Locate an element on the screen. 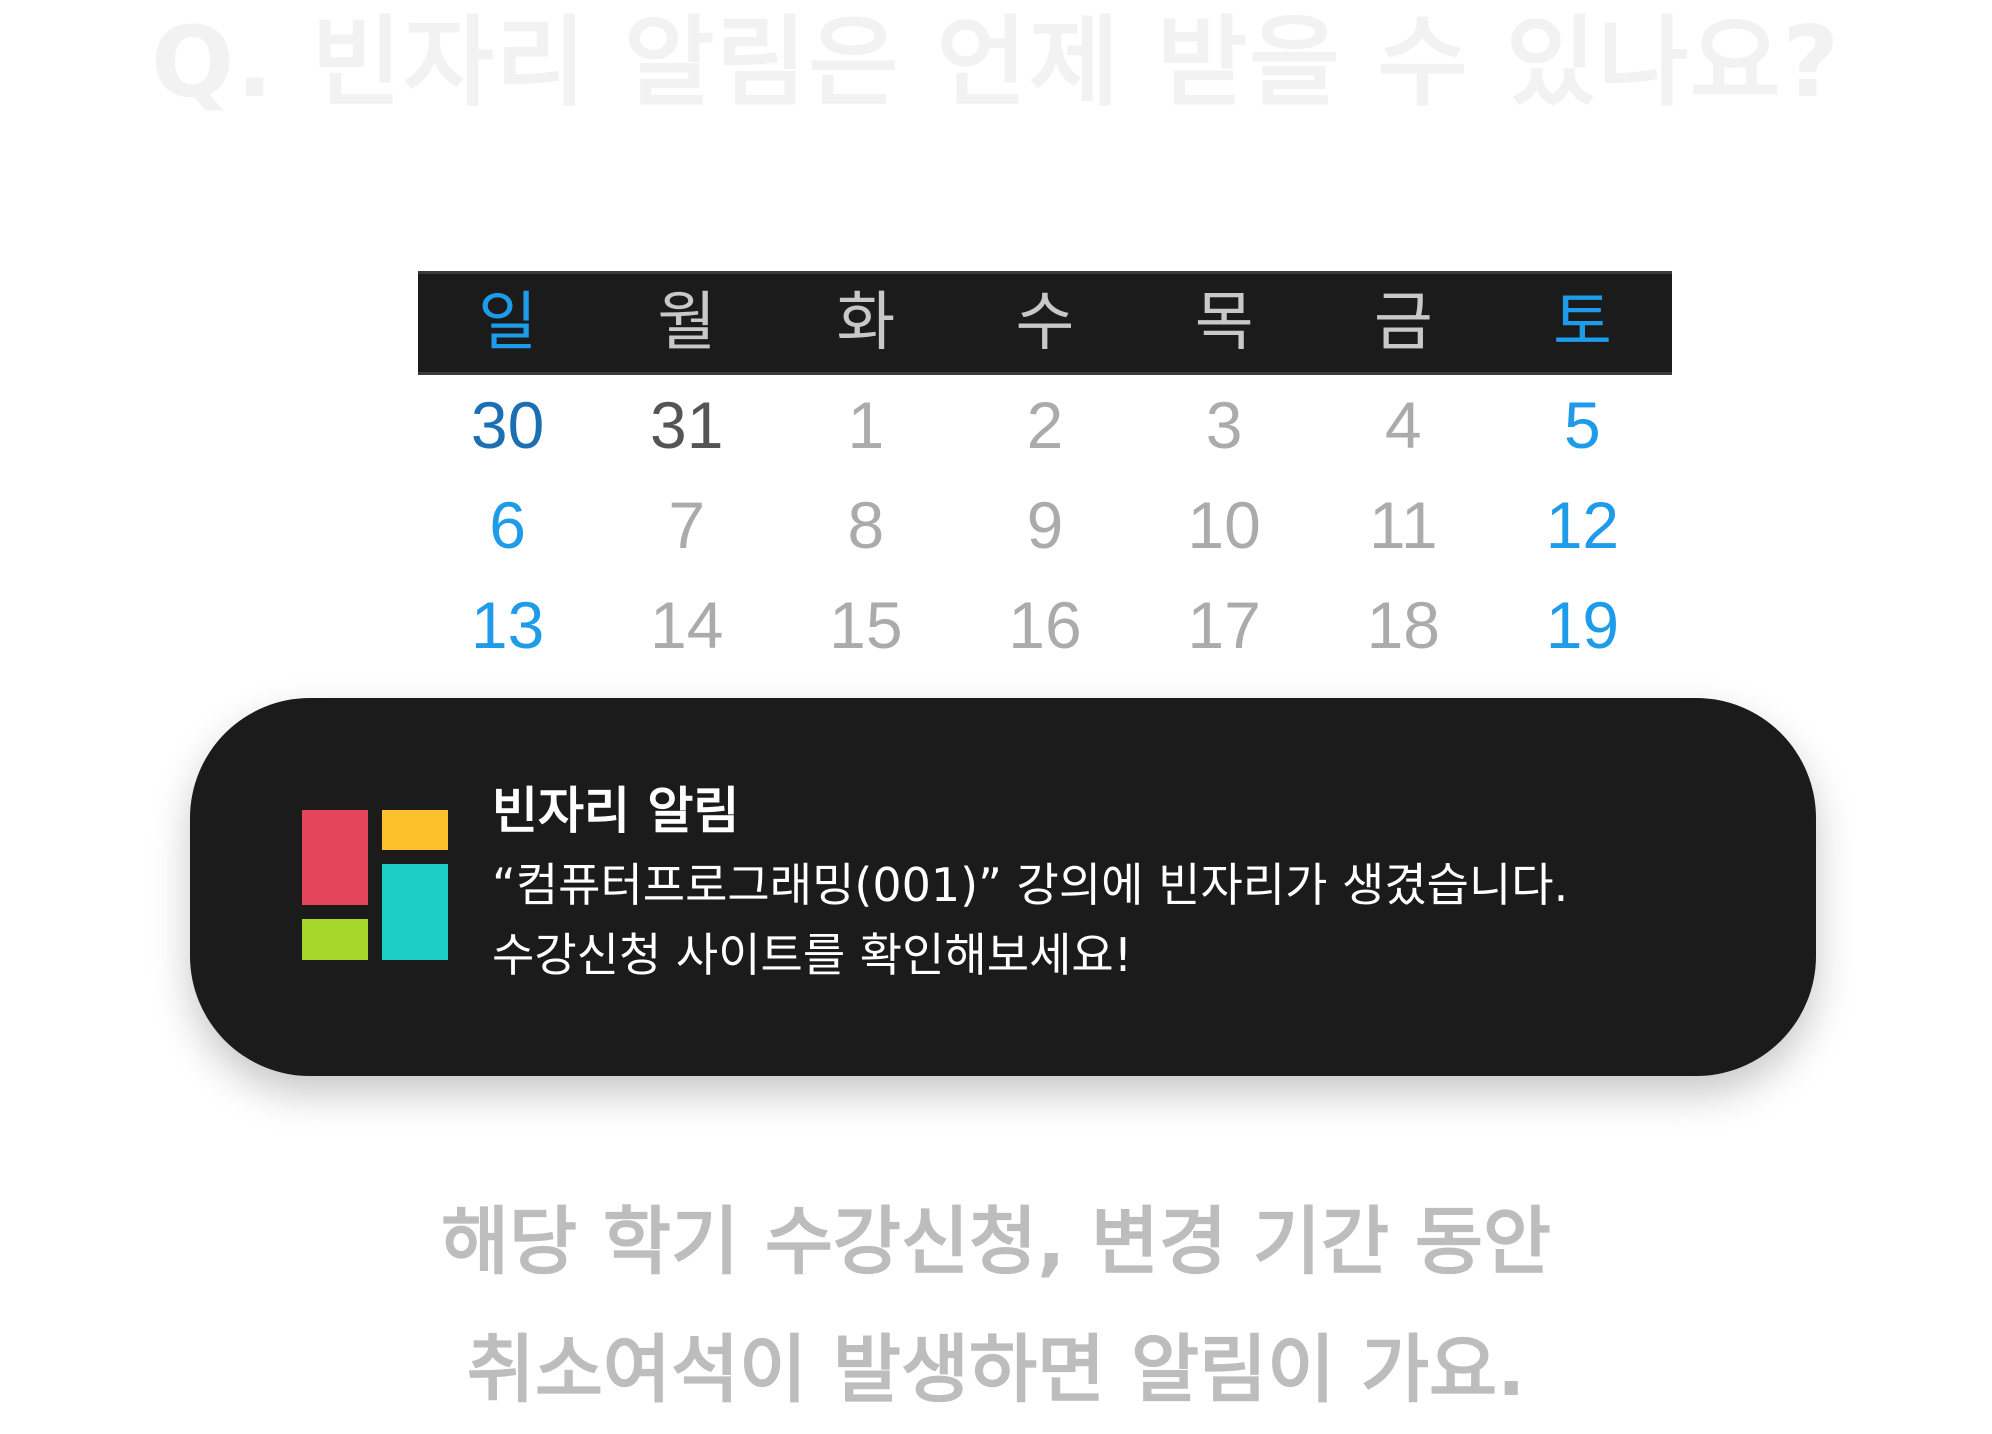  weekday-monday: 월 is located at coordinates (687, 323).